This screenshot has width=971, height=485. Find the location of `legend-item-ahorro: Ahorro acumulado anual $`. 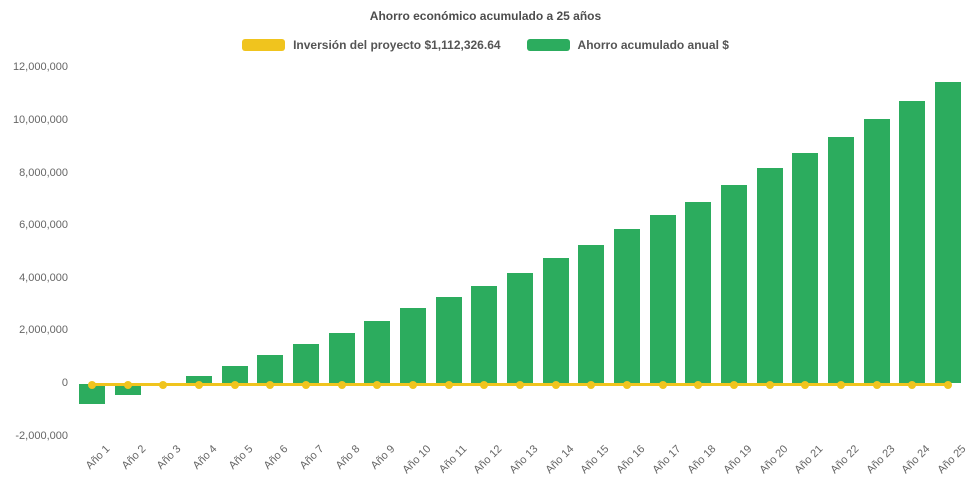

legend-item-ahorro: Ahorro acumulado anual $ is located at coordinates (627, 45).